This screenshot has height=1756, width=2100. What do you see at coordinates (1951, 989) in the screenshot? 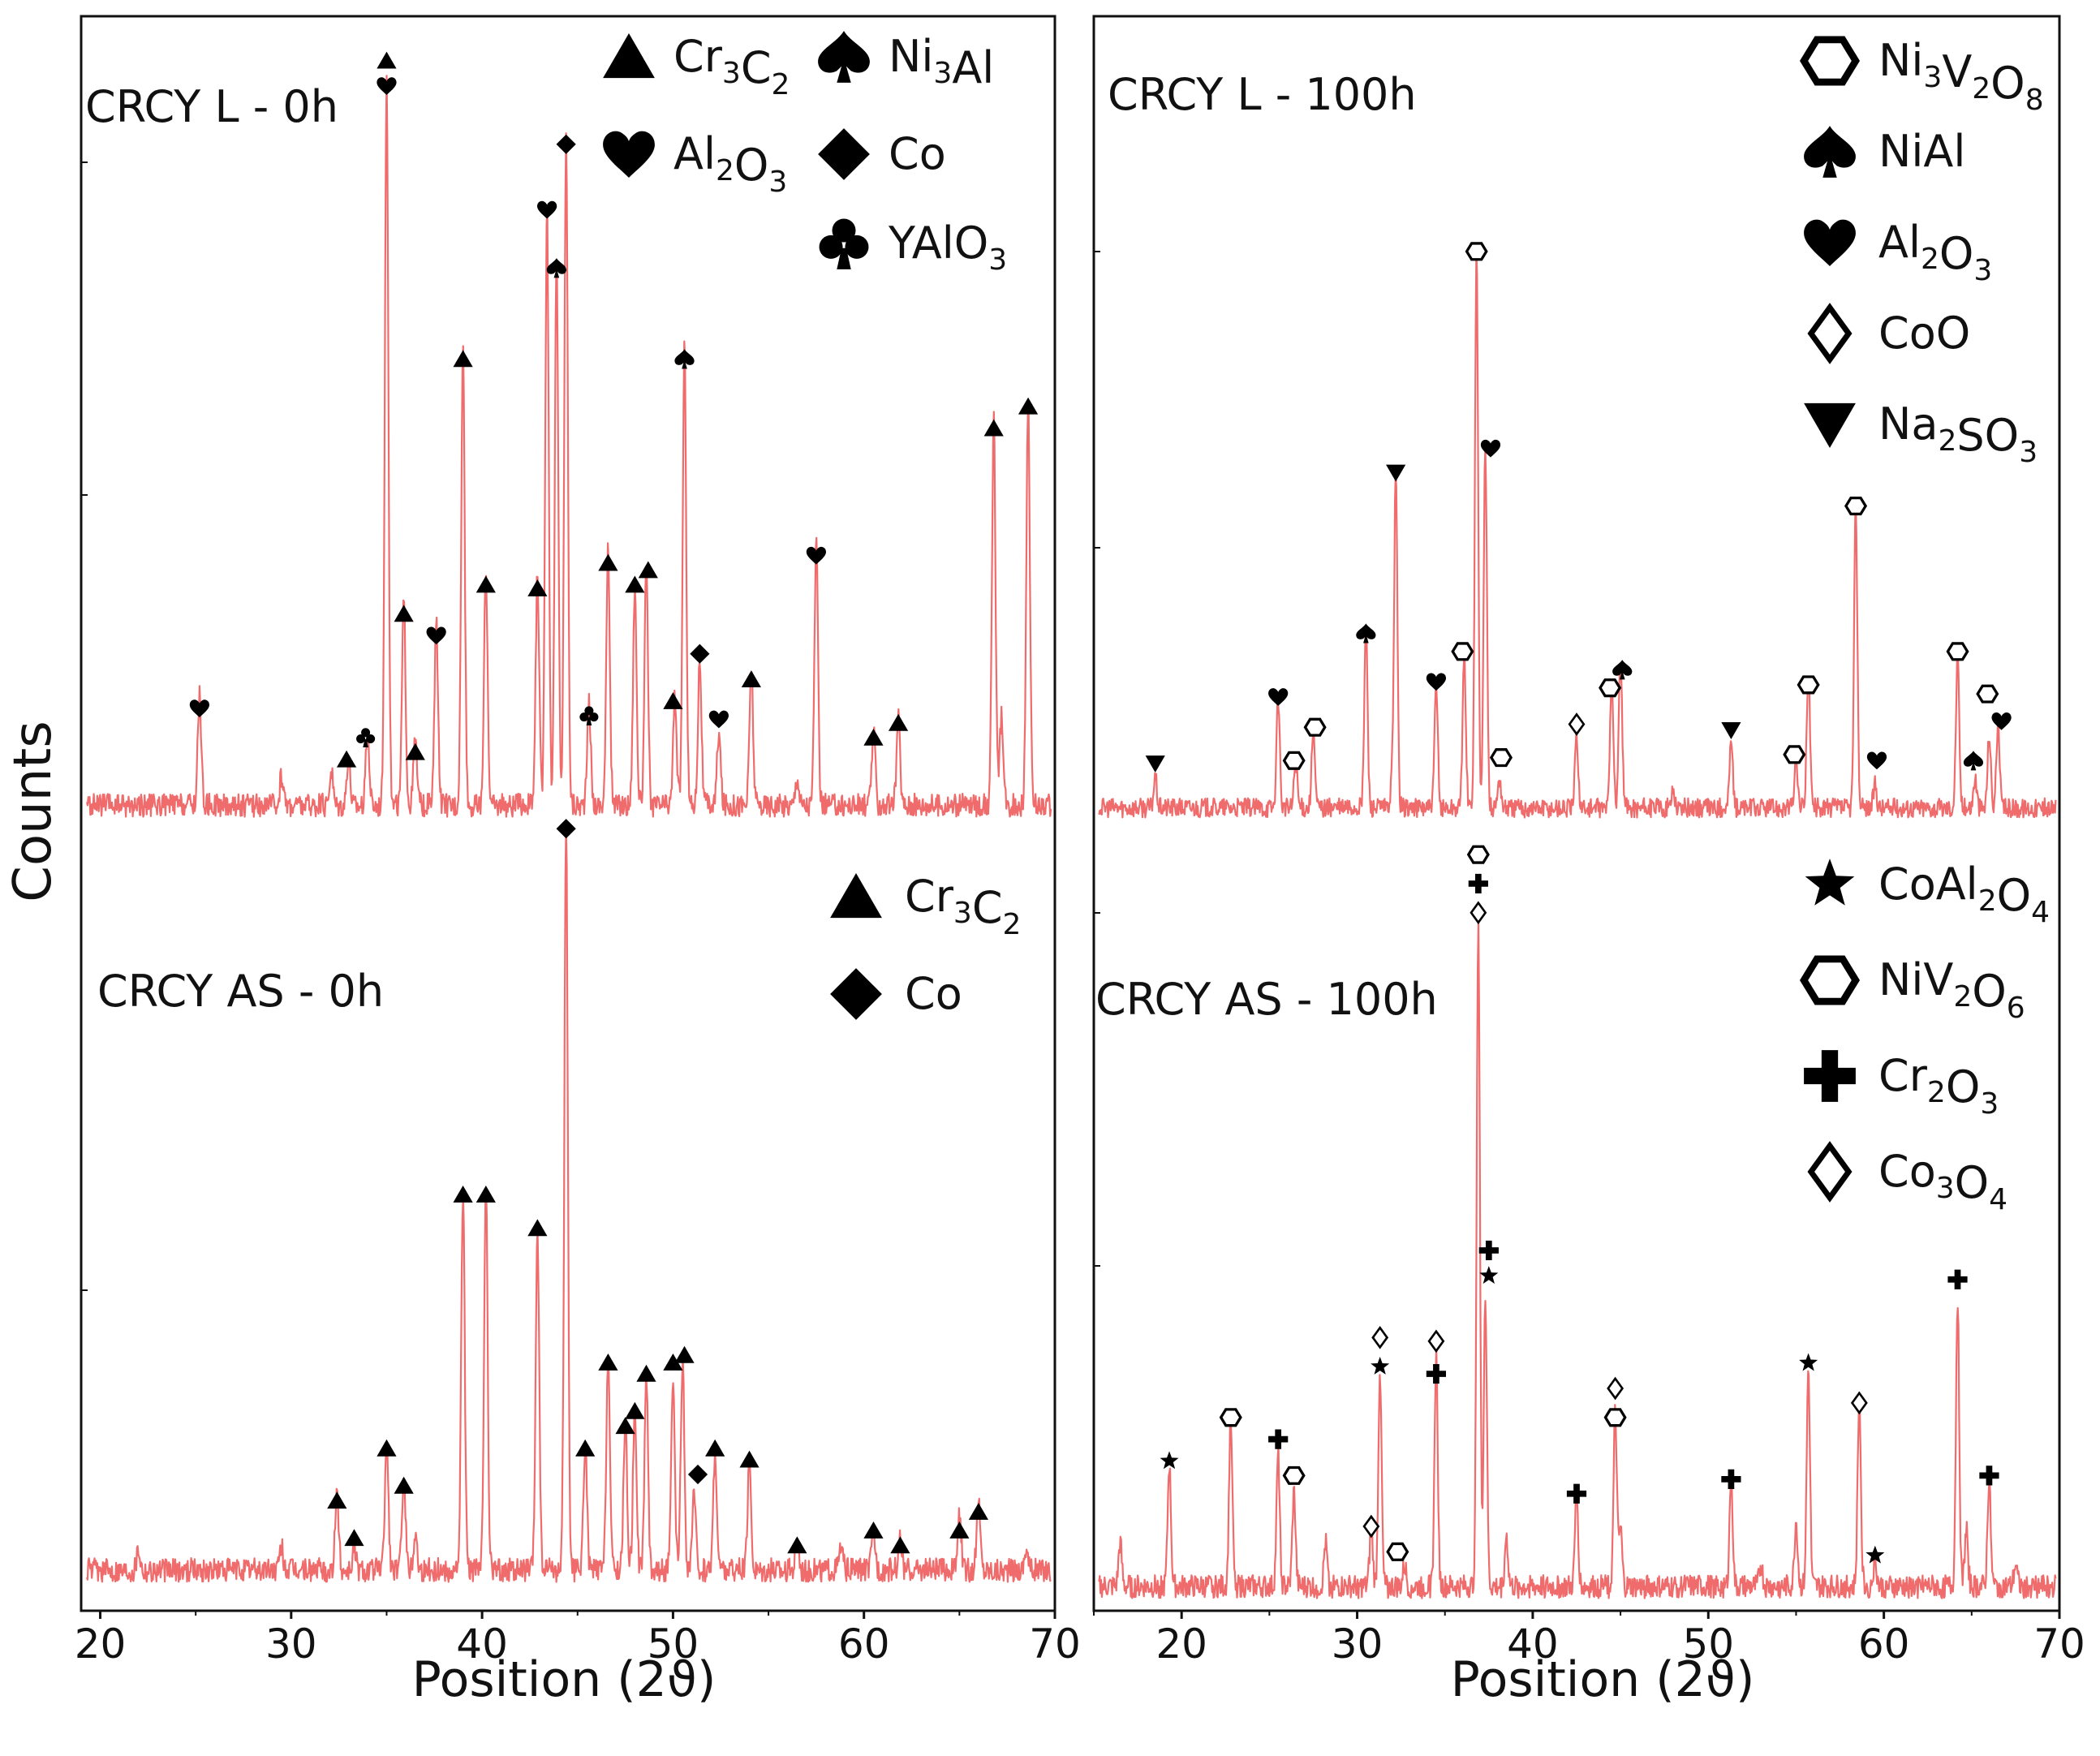
I see `legend-label: NiV2O6` at bounding box center [1951, 989].